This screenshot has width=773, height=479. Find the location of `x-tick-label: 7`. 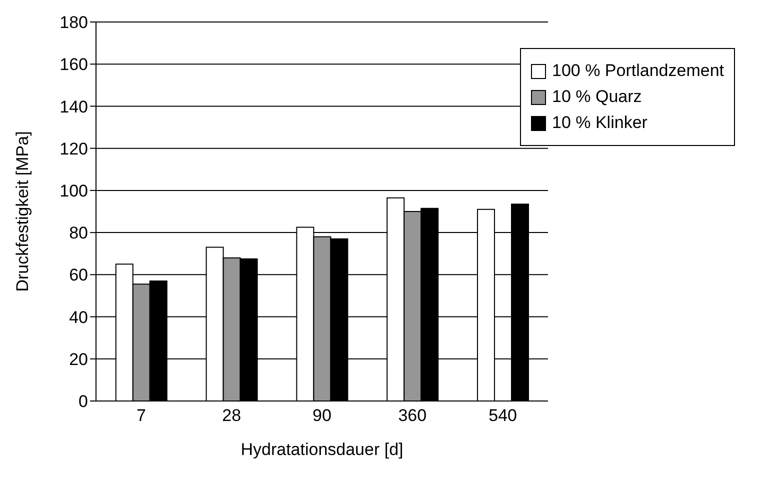

x-tick-label: 7 is located at coordinates (141, 416).